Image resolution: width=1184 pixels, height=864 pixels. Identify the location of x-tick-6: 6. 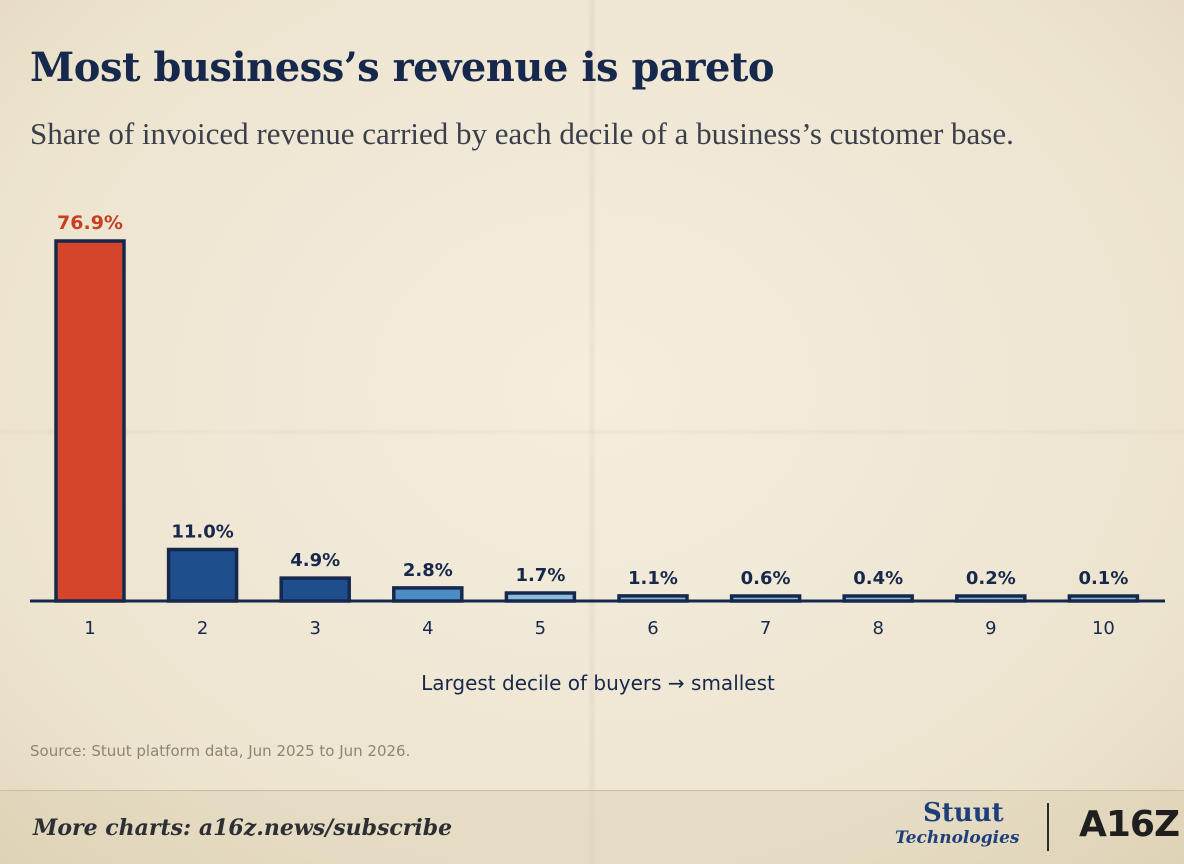
(652, 628).